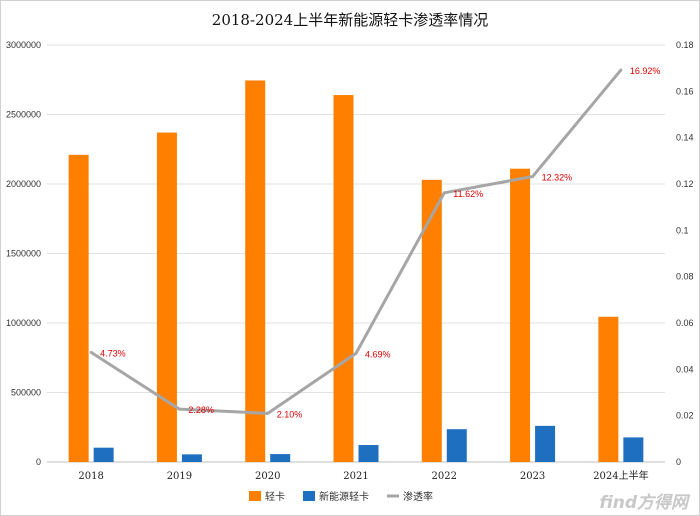  Describe the element at coordinates (290, 414) in the screenshot. I see `penetration-rate-label: 2.10%` at that location.